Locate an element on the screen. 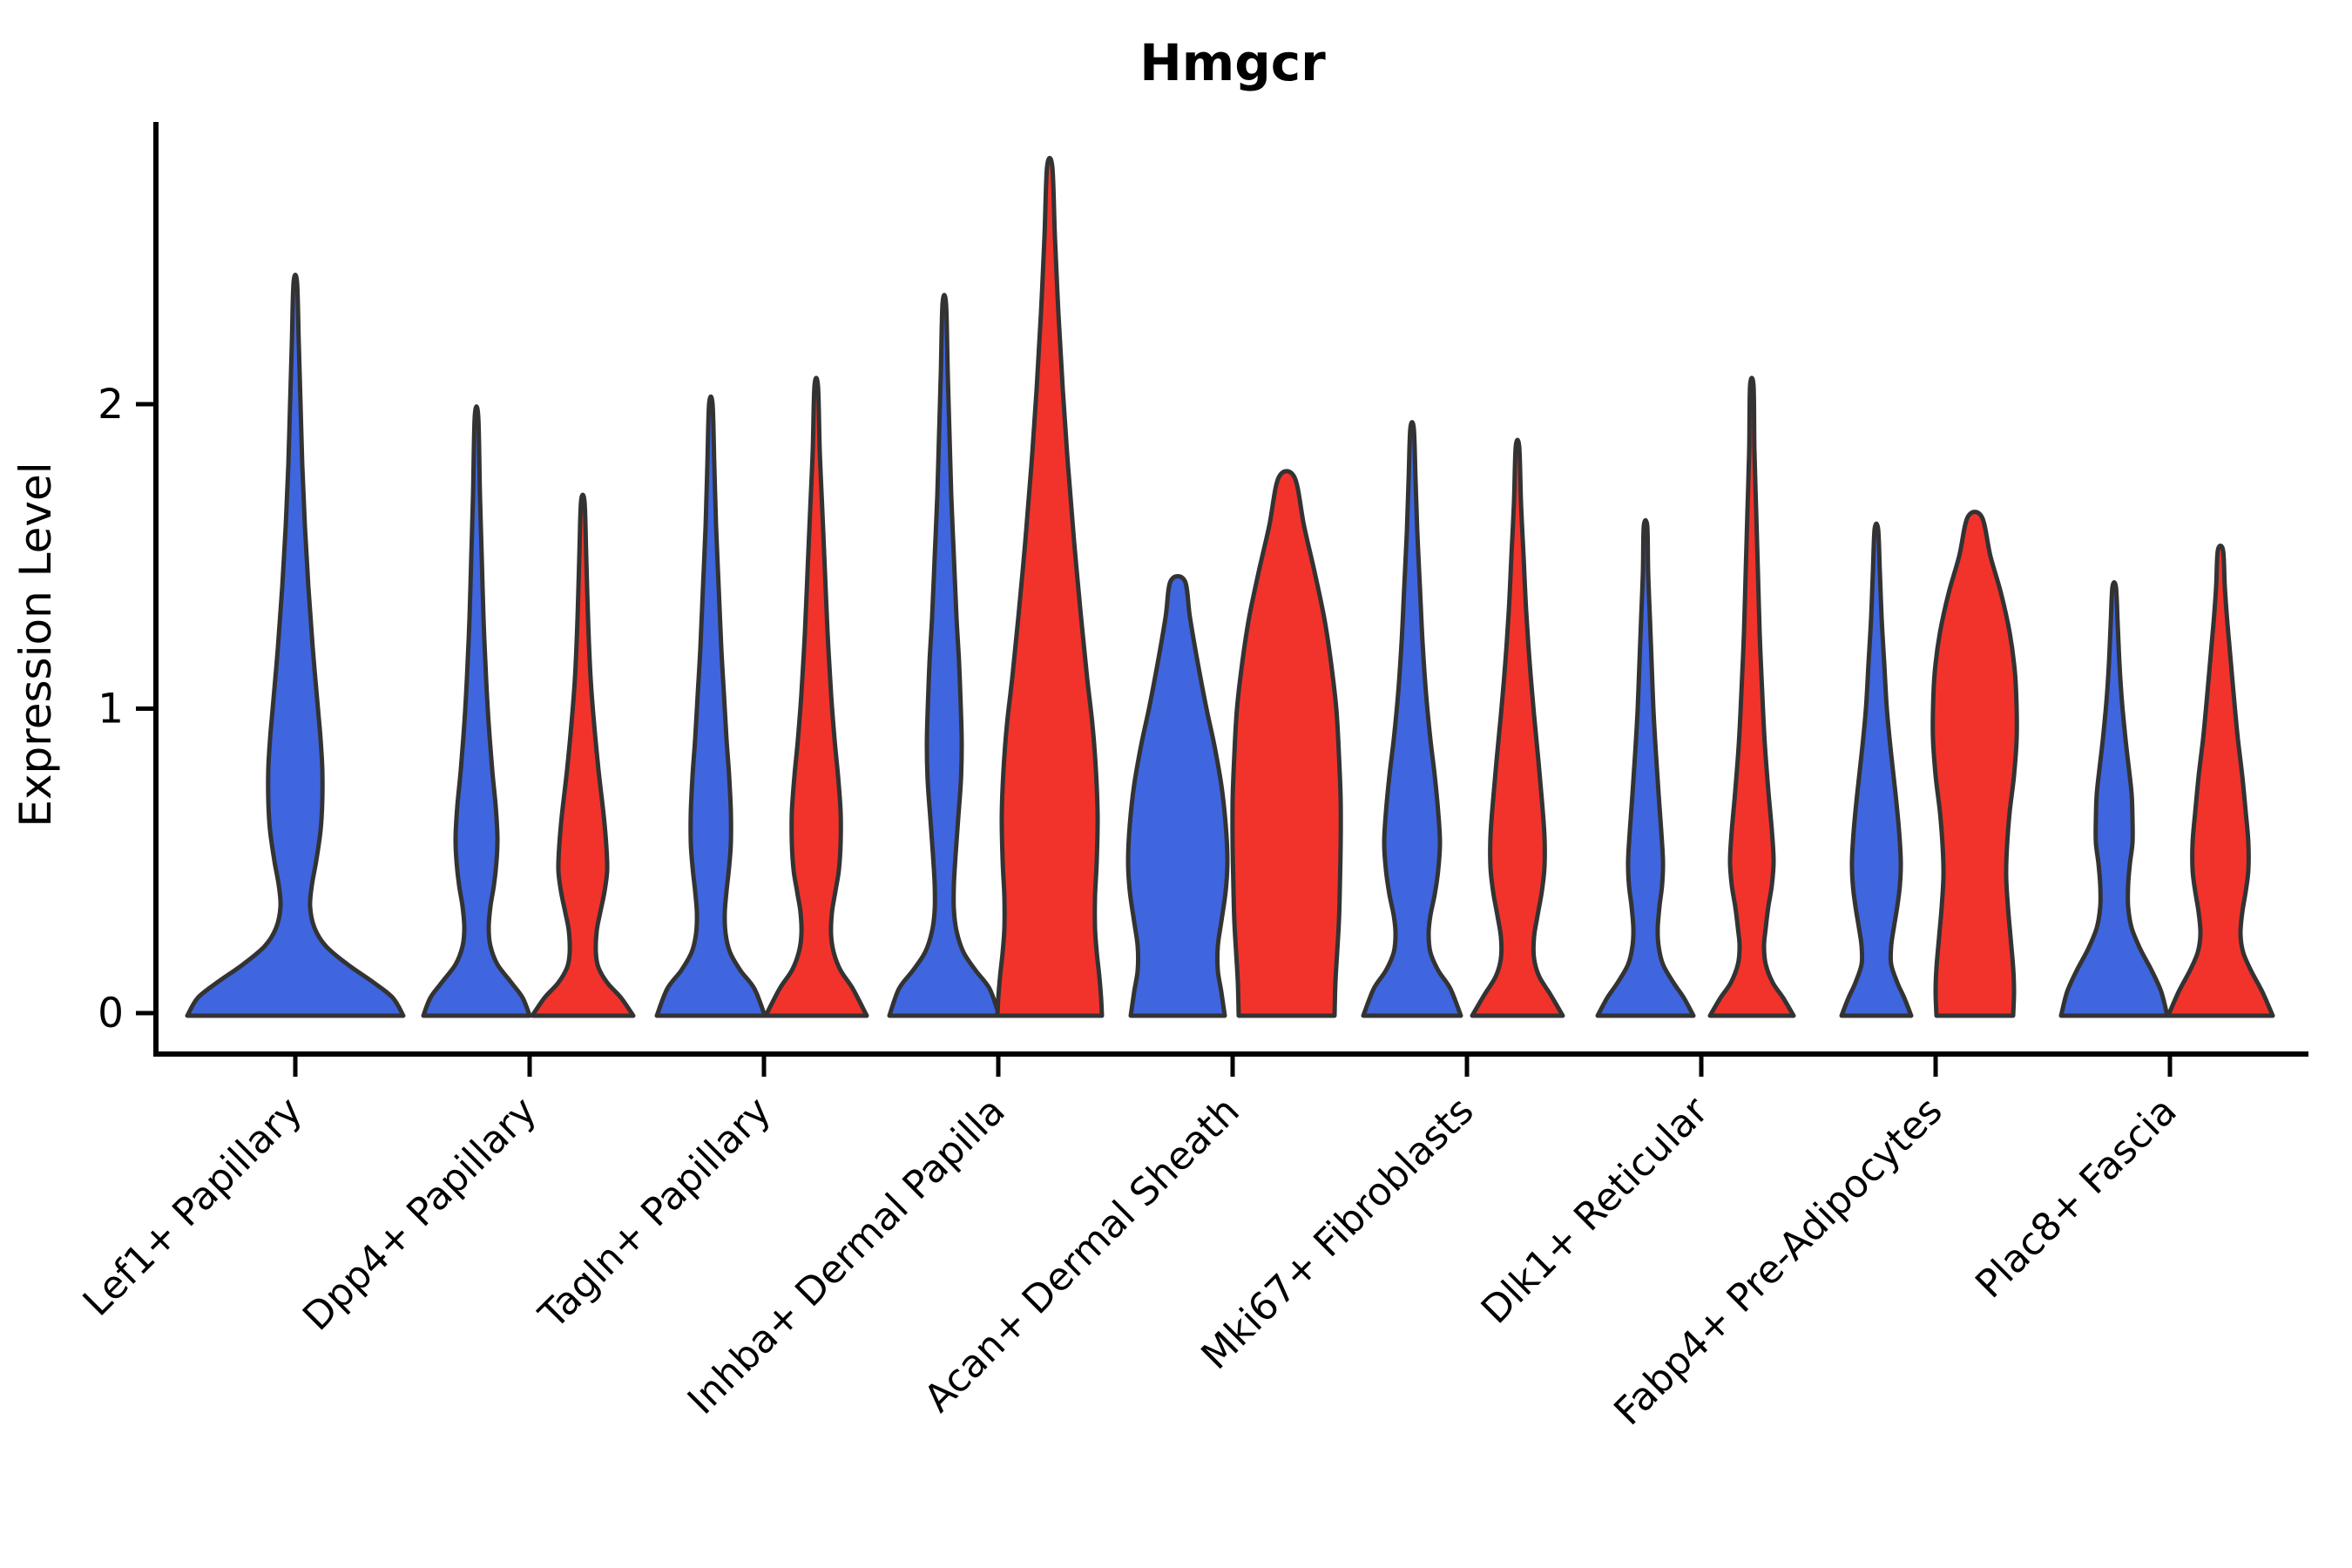  y-ticks: 0 1 2 is located at coordinates (127, 709).